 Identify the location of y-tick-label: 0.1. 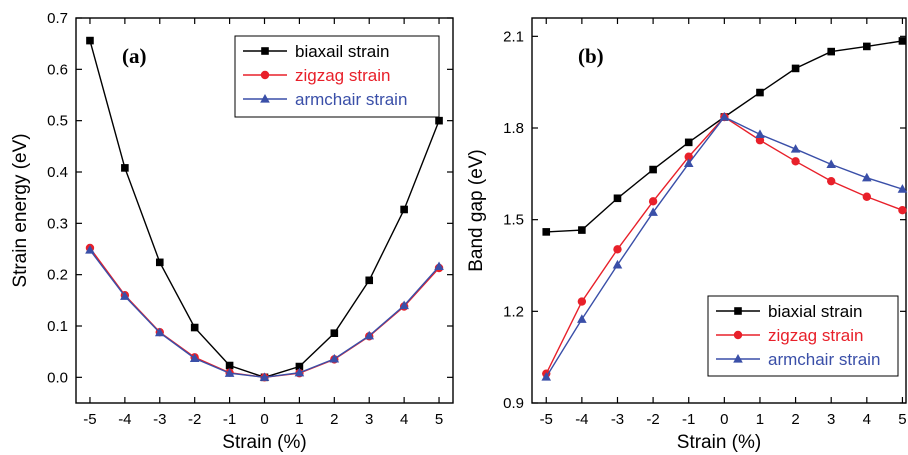
(57, 326).